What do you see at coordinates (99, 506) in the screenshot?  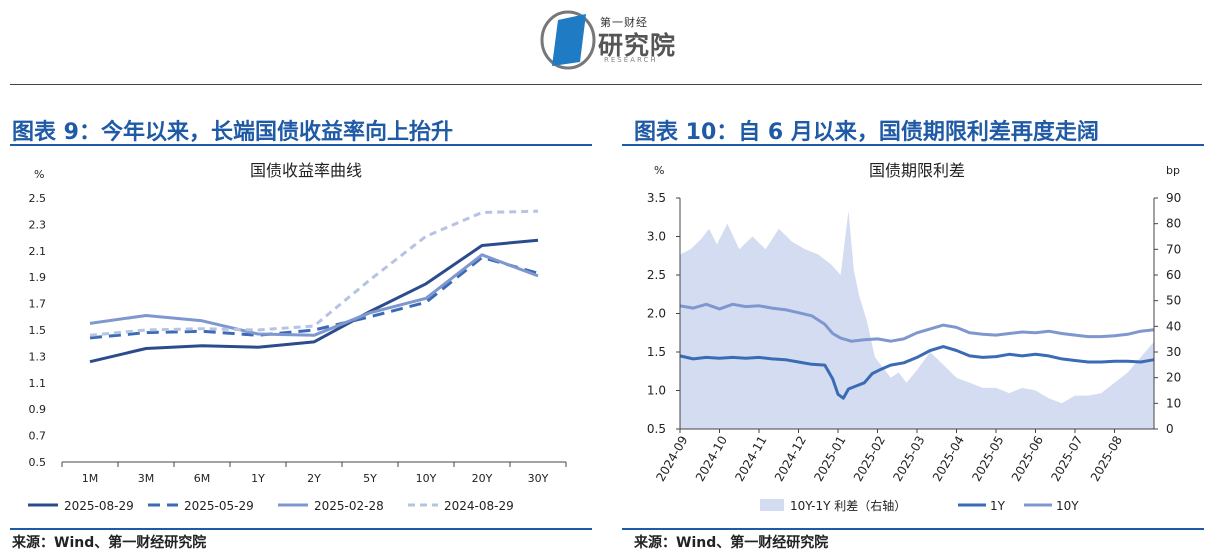 I see `legend-label: 2025-08-29` at bounding box center [99, 506].